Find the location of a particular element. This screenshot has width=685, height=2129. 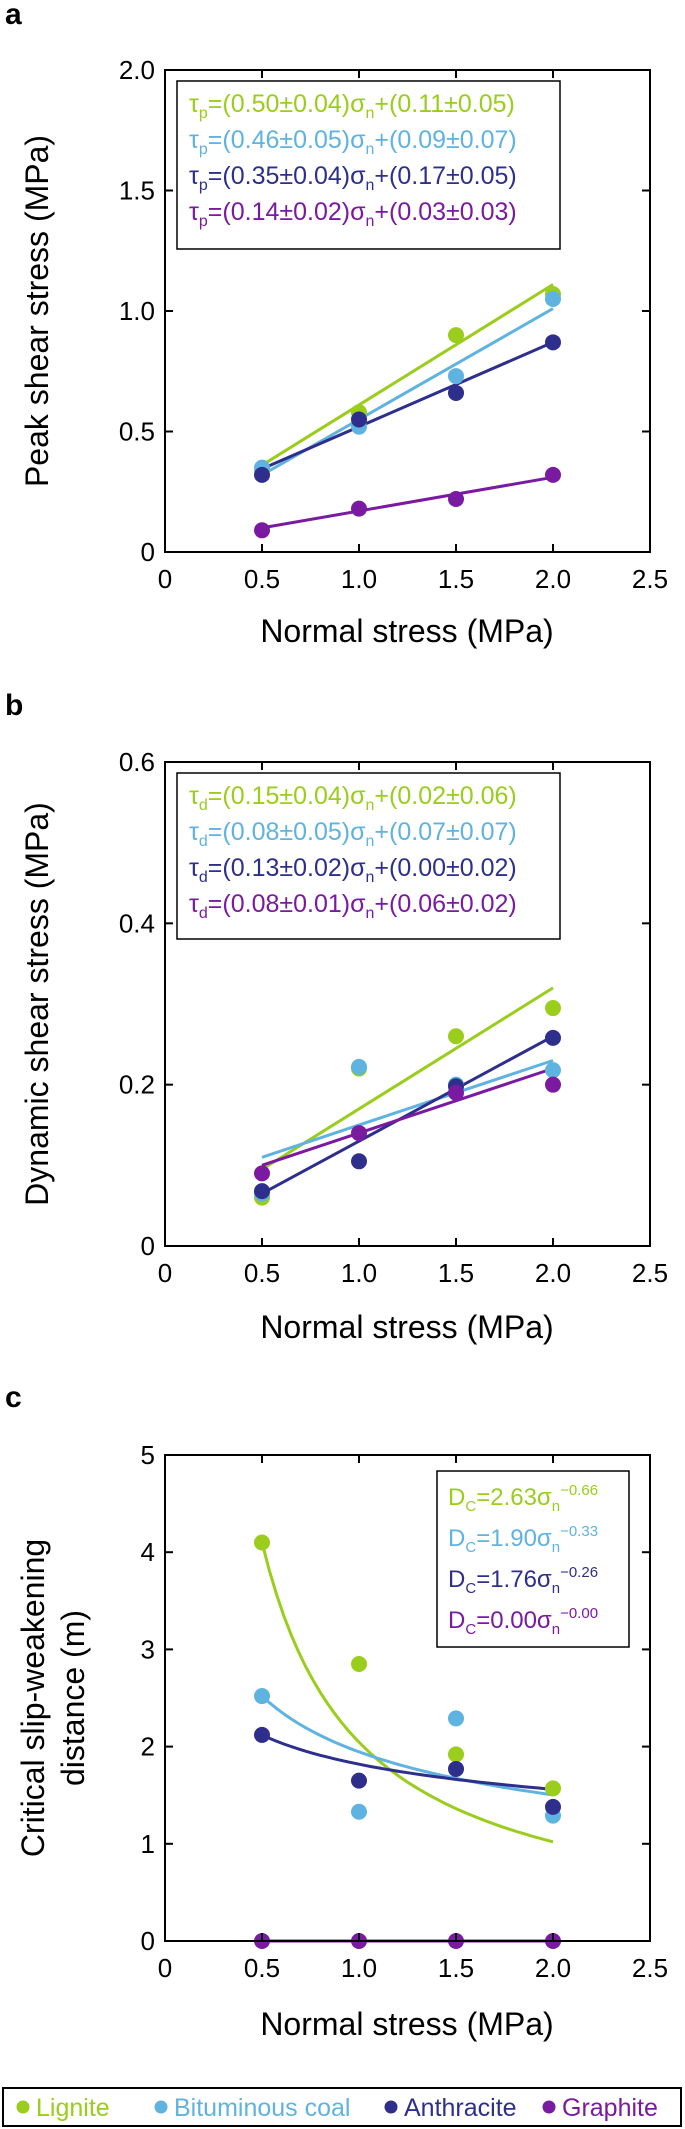

x-tick-label: 2.5 is located at coordinates (650, 1968).